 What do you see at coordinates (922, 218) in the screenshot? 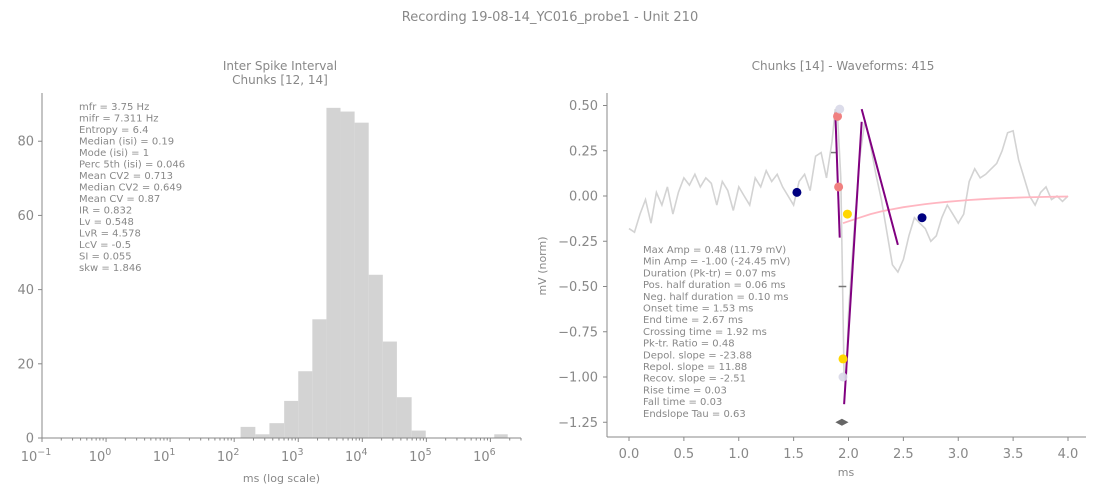
I see `end-marker` at bounding box center [922, 218].